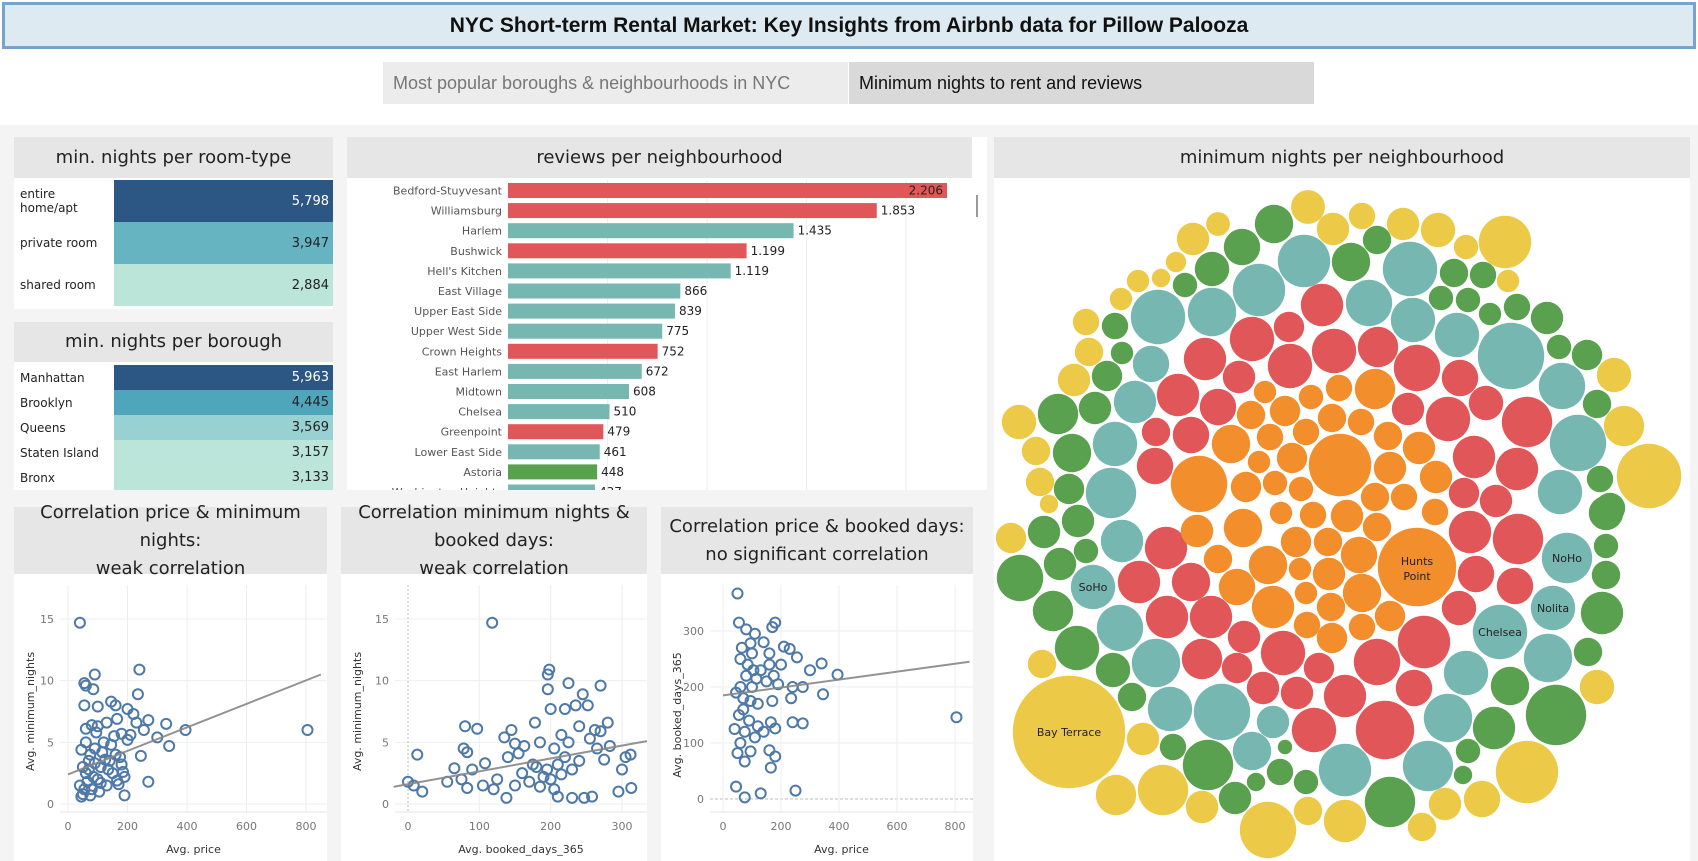 The width and height of the screenshot is (1698, 861). What do you see at coordinates (173, 427) in the screenshot?
I see `borough-row: Queens 3,569` at bounding box center [173, 427].